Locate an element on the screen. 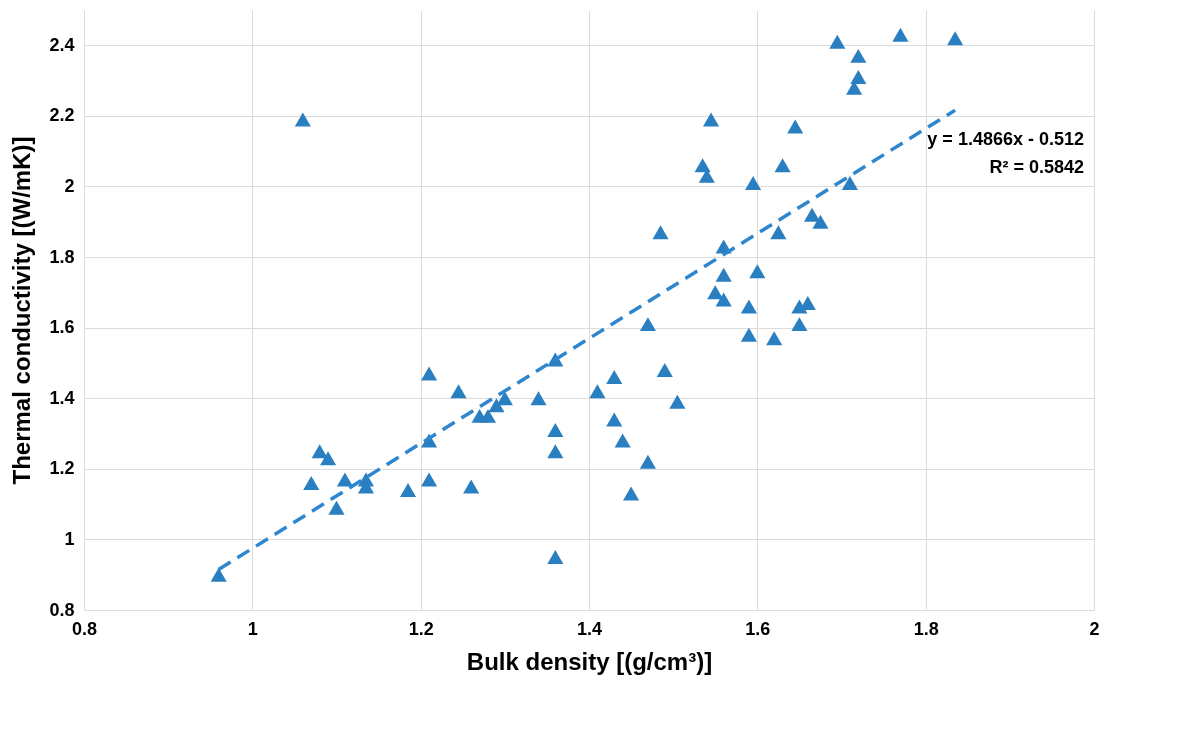  x-tick-label: 1.6 is located at coordinates (758, 628).